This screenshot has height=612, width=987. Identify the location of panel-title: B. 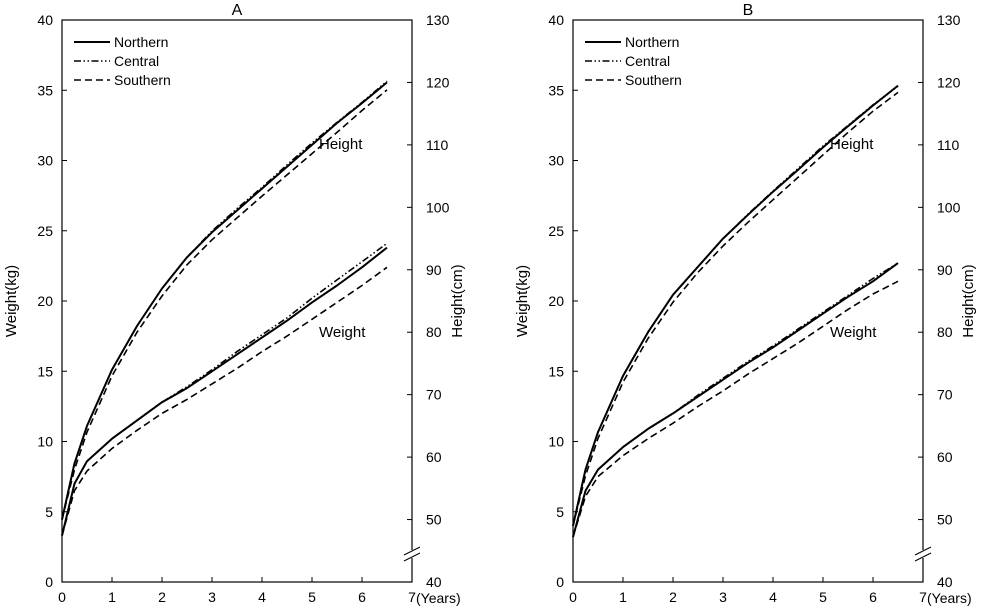
(748, 10).